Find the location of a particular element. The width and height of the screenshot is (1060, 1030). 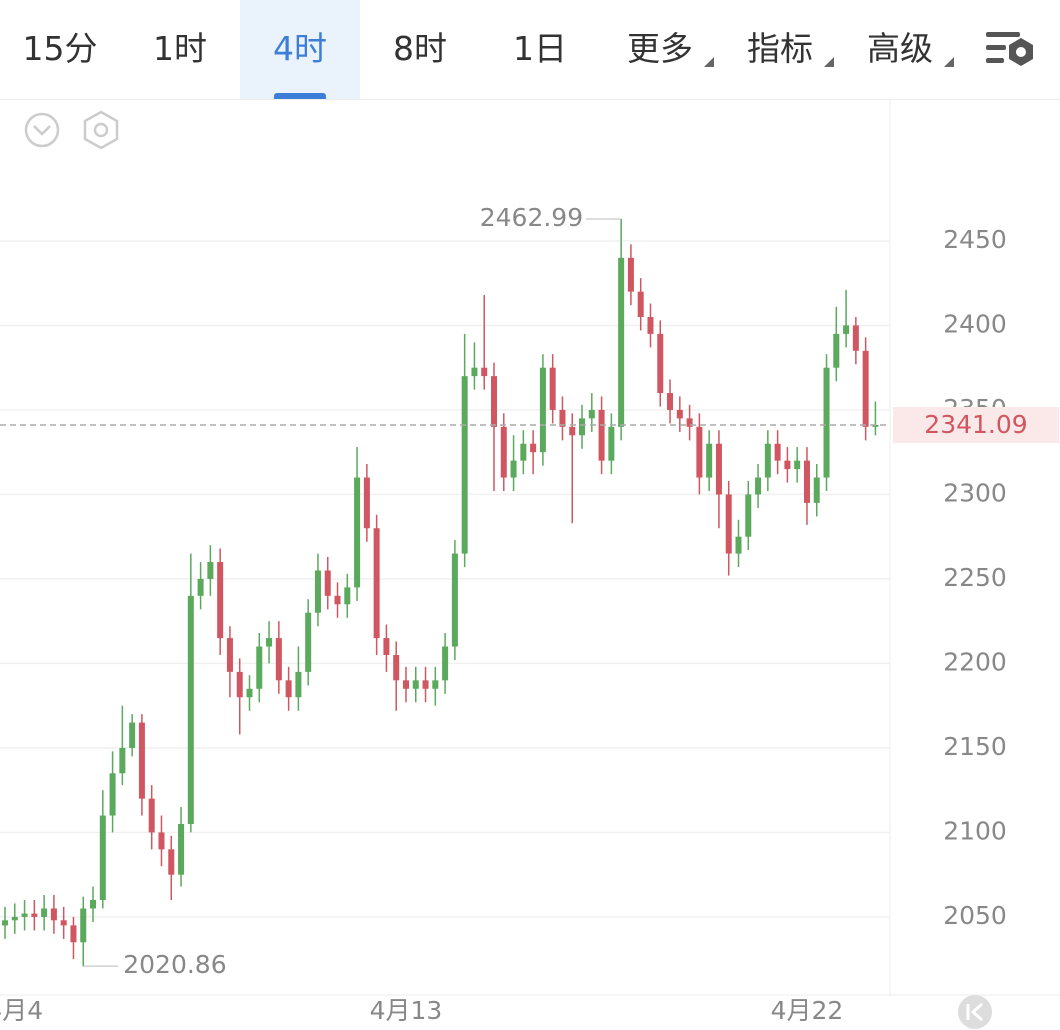

y-tick-label: 2150 is located at coordinates (975, 746).